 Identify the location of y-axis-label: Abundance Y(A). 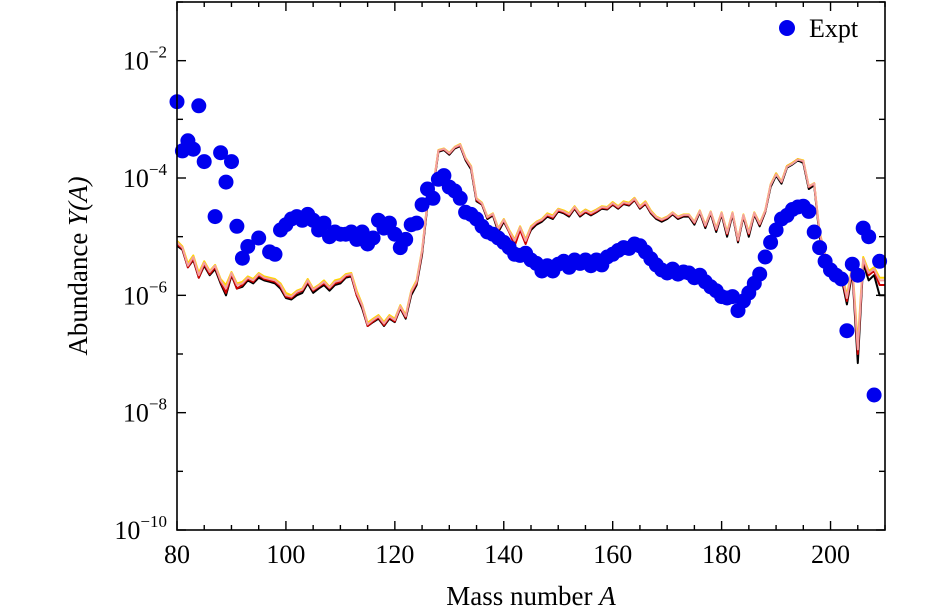
(78, 265).